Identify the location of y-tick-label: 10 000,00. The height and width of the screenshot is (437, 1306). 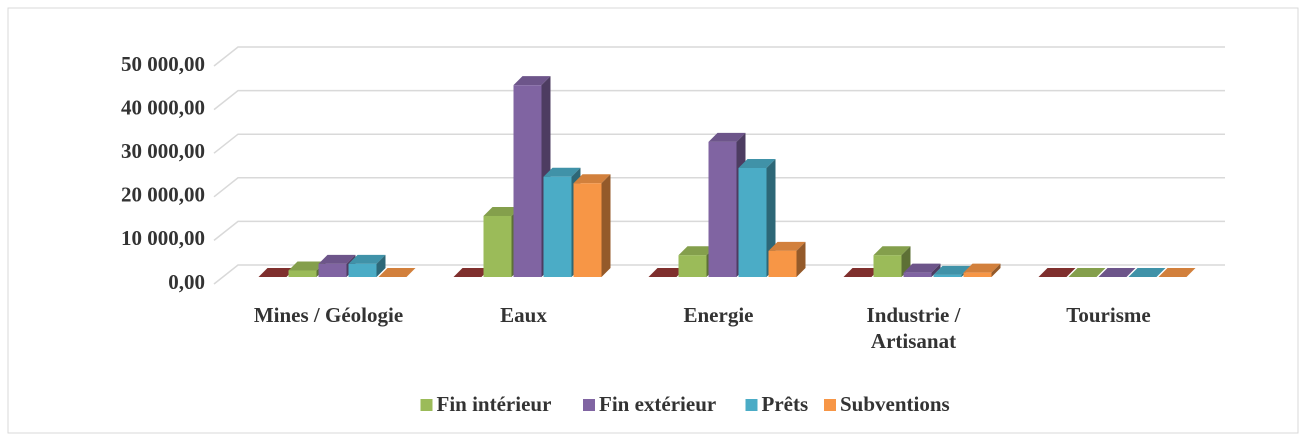
(163, 238).